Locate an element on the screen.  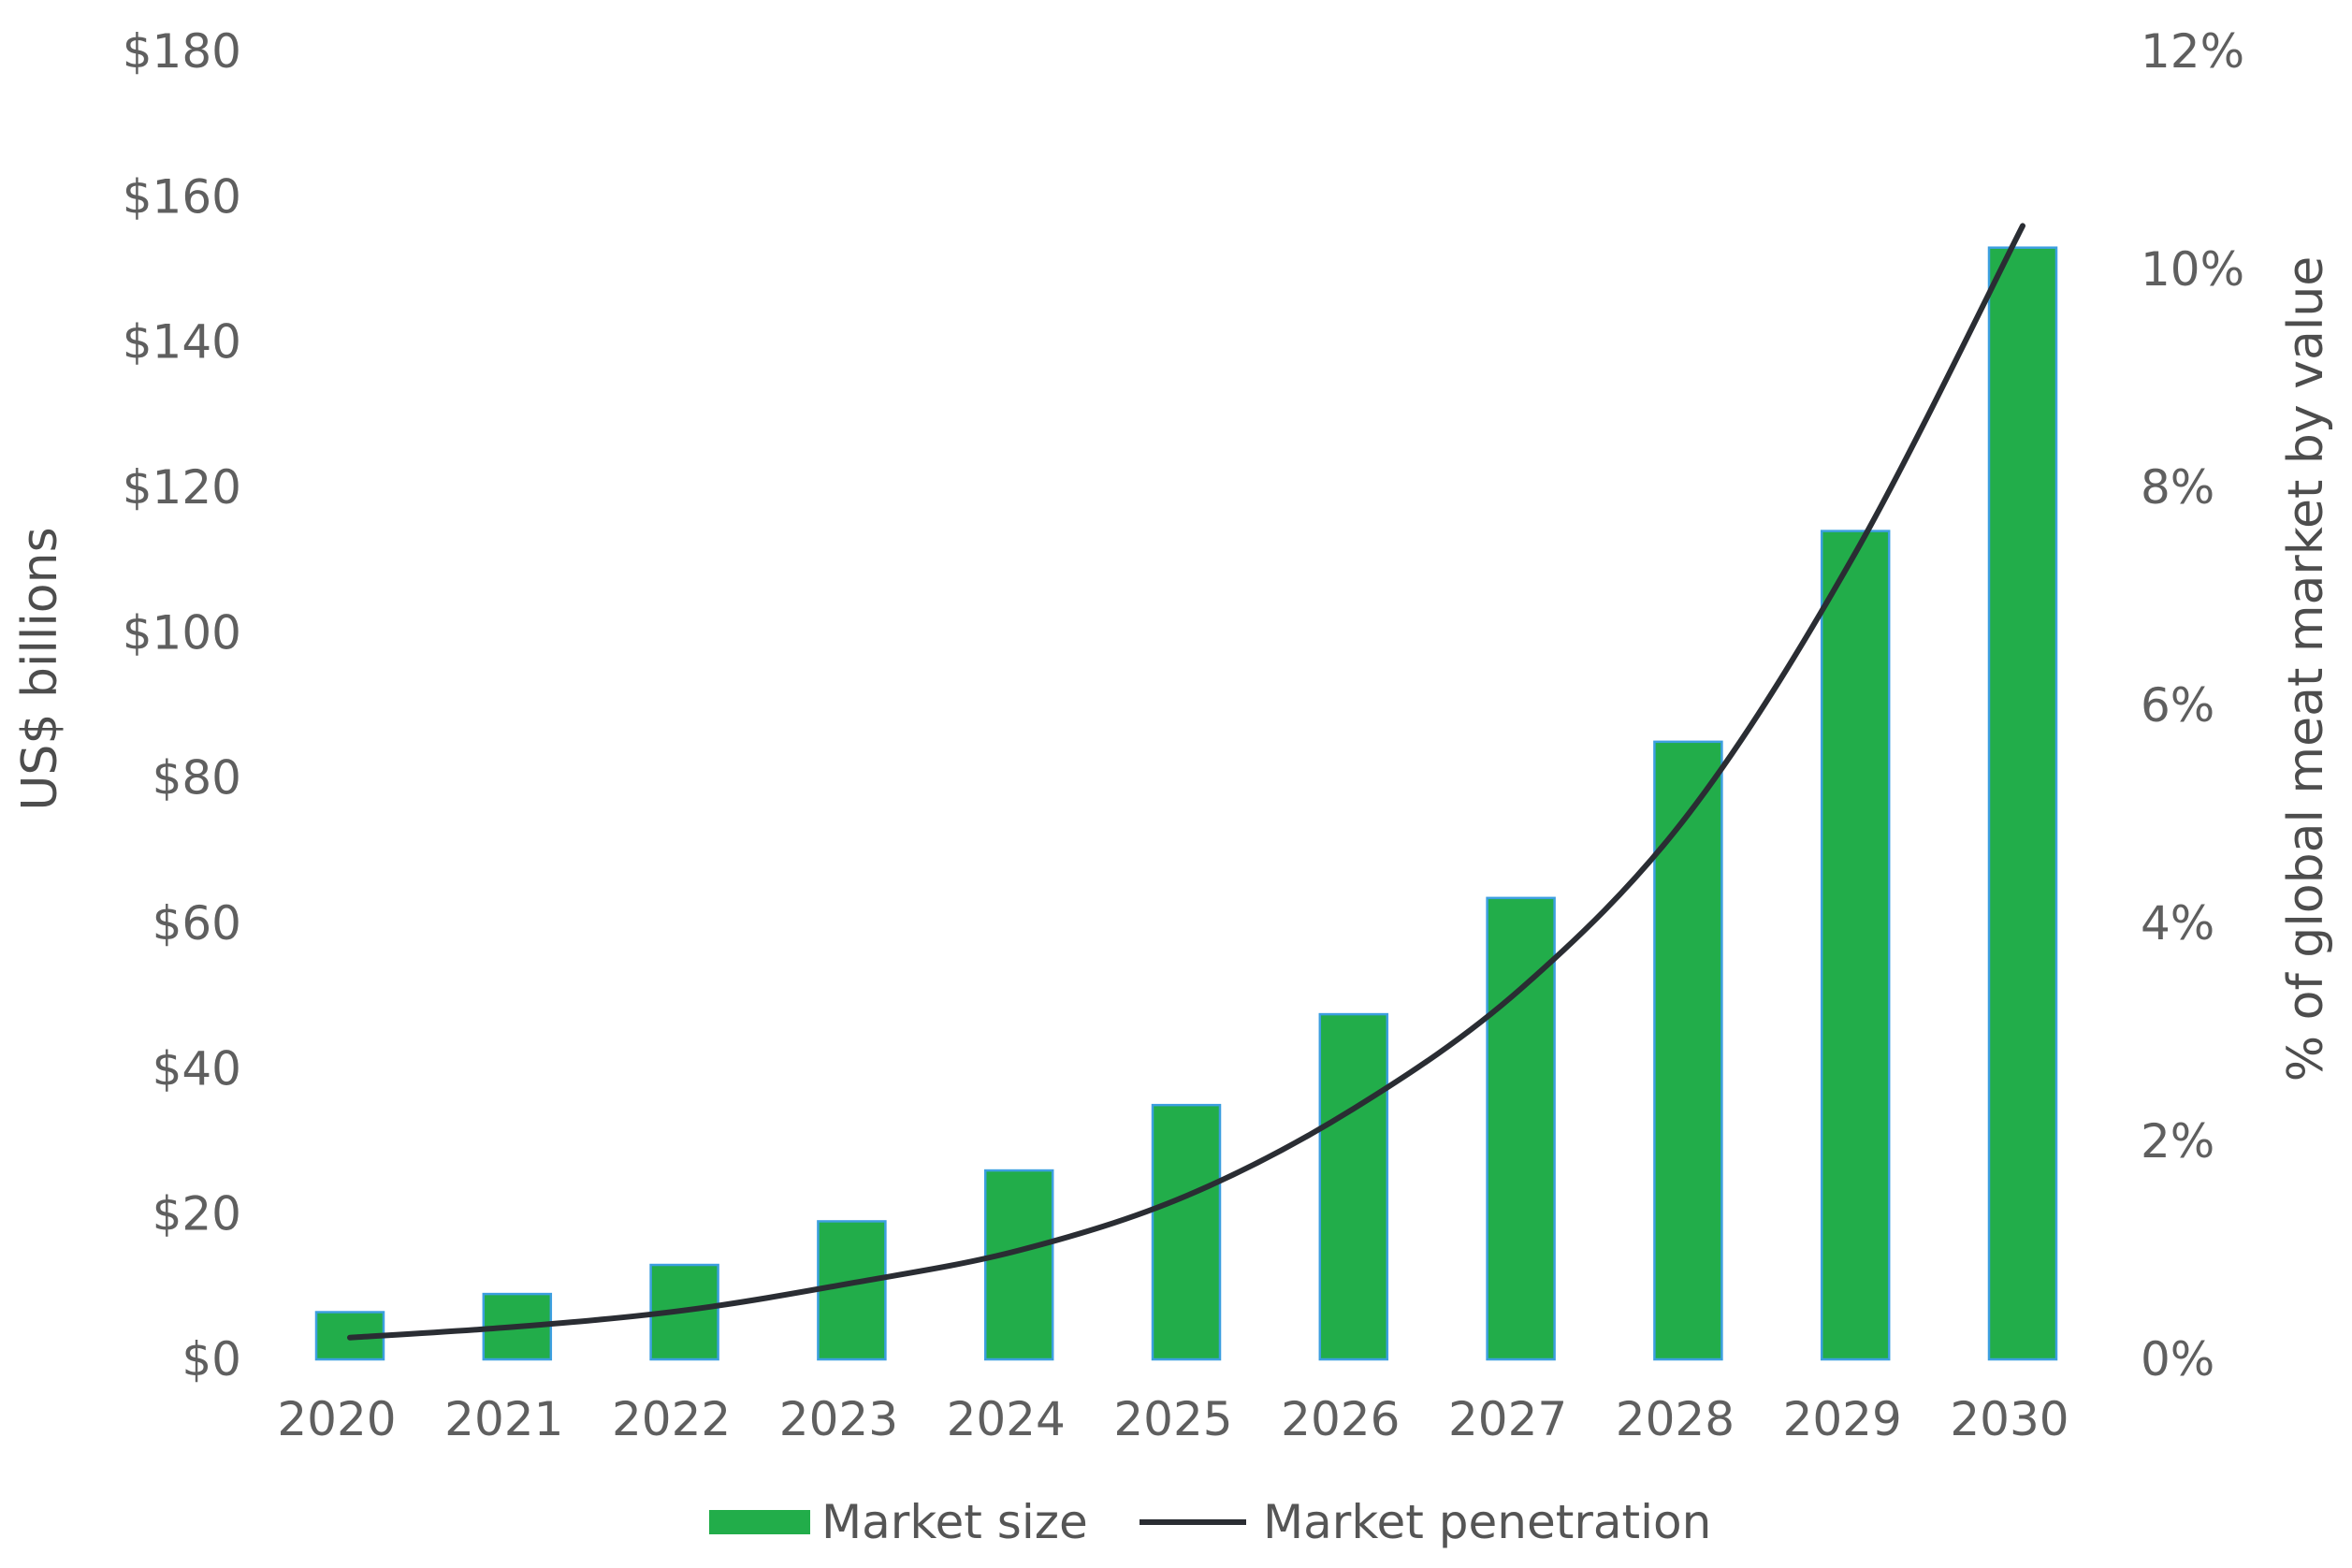
y-right-tick-label: 0% is located at coordinates (2177, 1360).